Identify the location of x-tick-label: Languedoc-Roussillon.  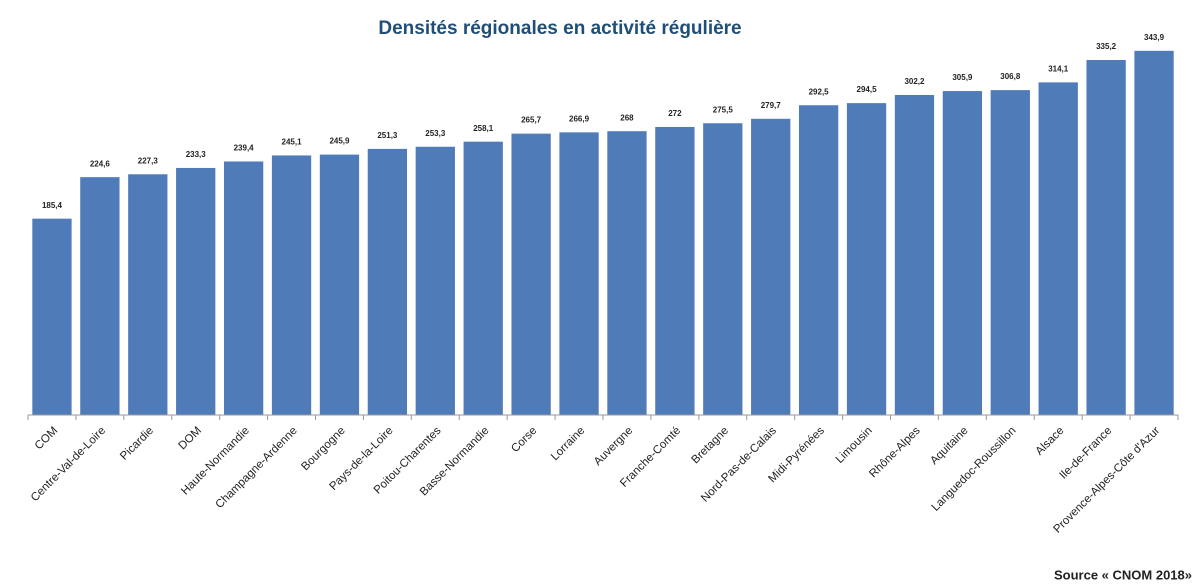
(974, 469).